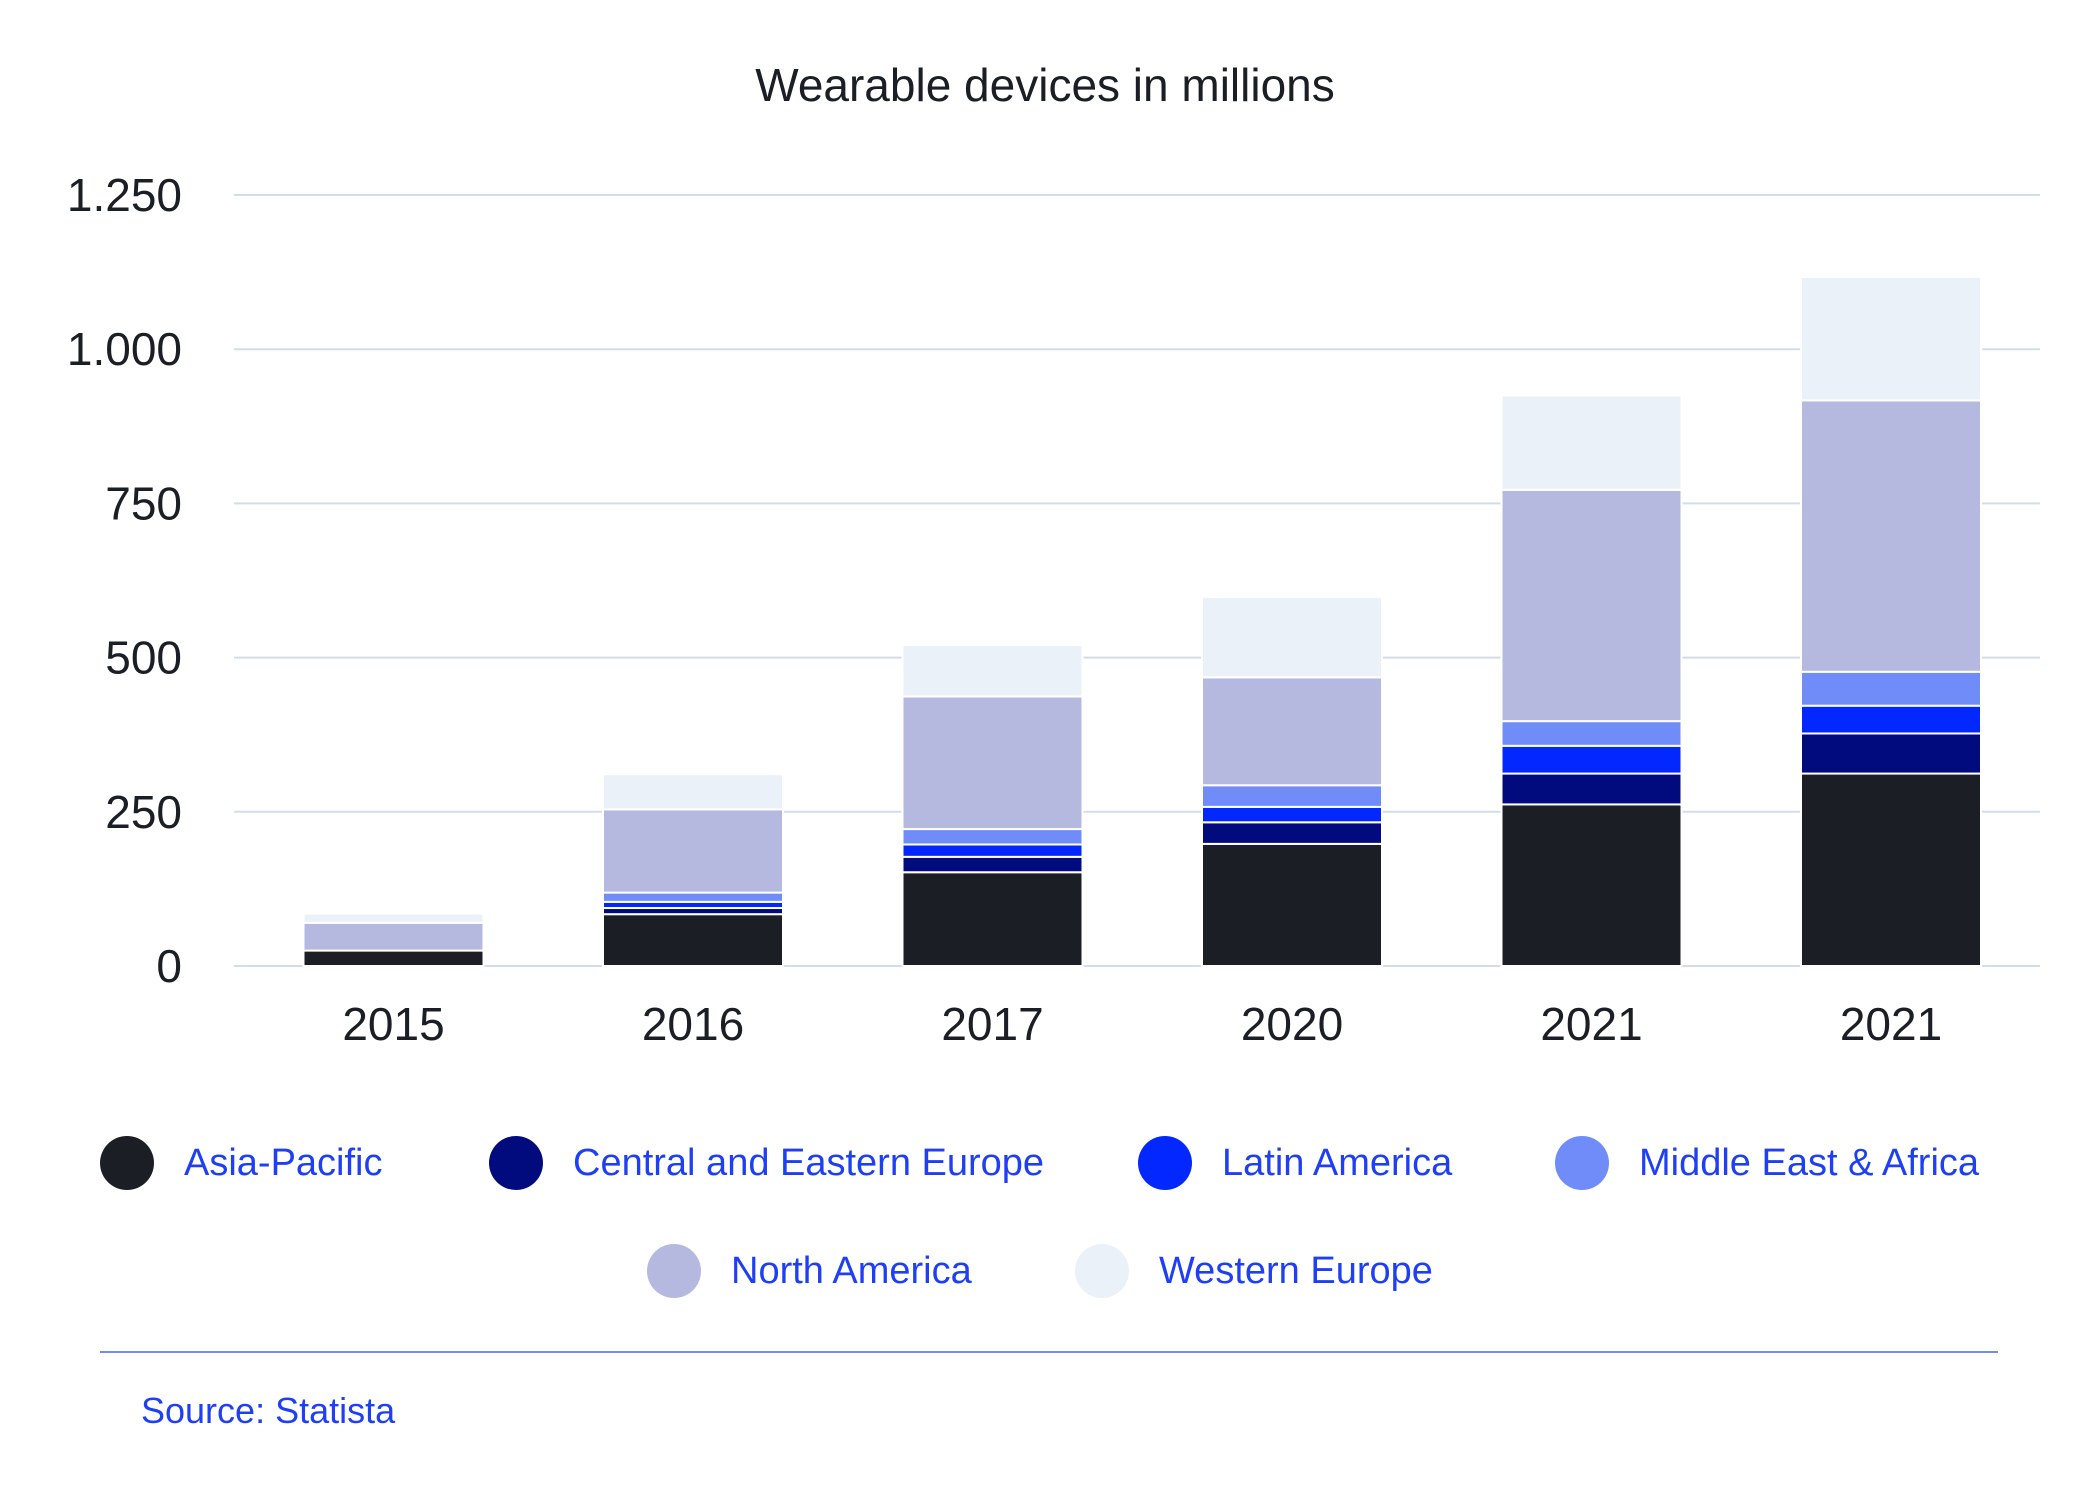  What do you see at coordinates (283, 1162) in the screenshot?
I see `legend-label: Asia-Pacific` at bounding box center [283, 1162].